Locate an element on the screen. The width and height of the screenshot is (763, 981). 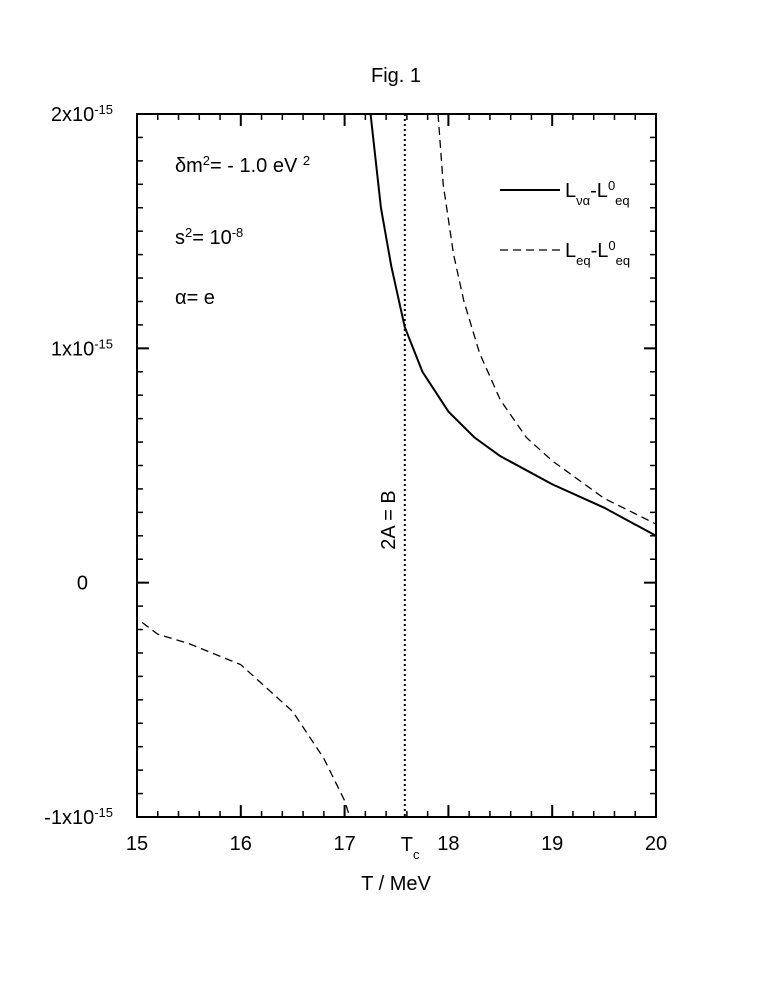
y-tick-label-base: -1x10 is located at coordinates (69, 818).